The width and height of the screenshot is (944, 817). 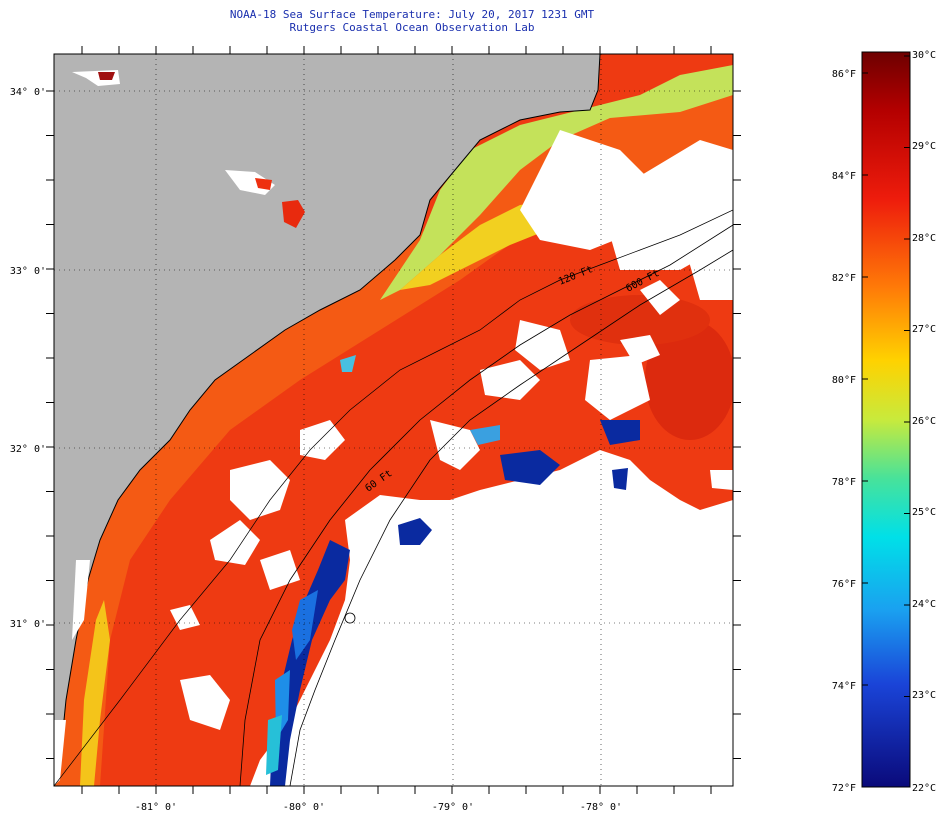 What do you see at coordinates (844, 74) in the screenshot?
I see `fahrenheit-label: 86°F` at bounding box center [844, 74].